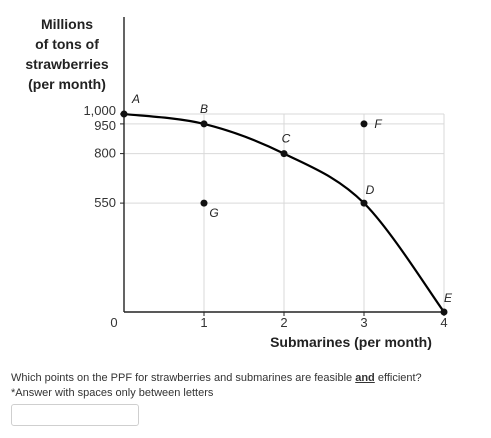  Describe the element at coordinates (66, 64) in the screenshot. I see `y-axis-title-line: strawberries` at that location.